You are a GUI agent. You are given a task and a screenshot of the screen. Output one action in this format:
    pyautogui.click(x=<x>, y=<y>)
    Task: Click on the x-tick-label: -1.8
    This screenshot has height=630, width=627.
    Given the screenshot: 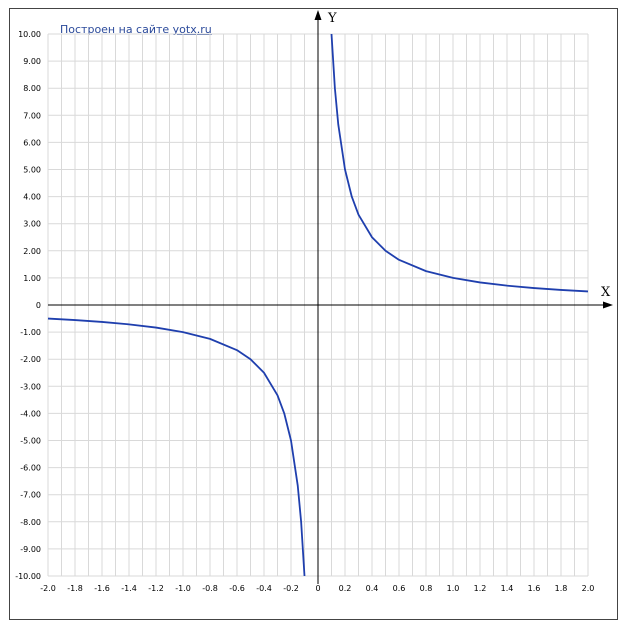 What is the action you would take?
    pyautogui.click(x=75, y=588)
    